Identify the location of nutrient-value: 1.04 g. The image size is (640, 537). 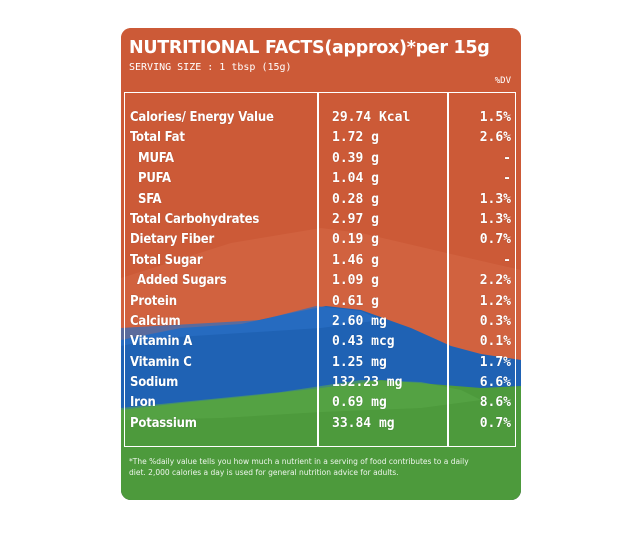
(355, 179).